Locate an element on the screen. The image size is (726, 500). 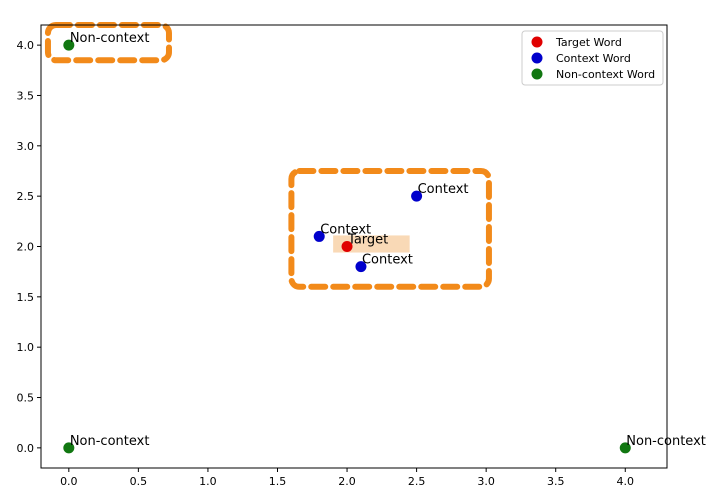
x-tick-label: 2.5 is located at coordinates (417, 481).